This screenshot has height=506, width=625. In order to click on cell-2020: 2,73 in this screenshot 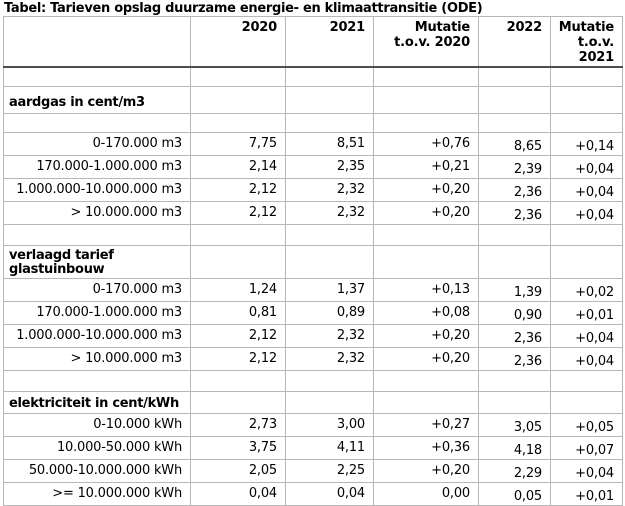, I will do `click(238, 424)`.